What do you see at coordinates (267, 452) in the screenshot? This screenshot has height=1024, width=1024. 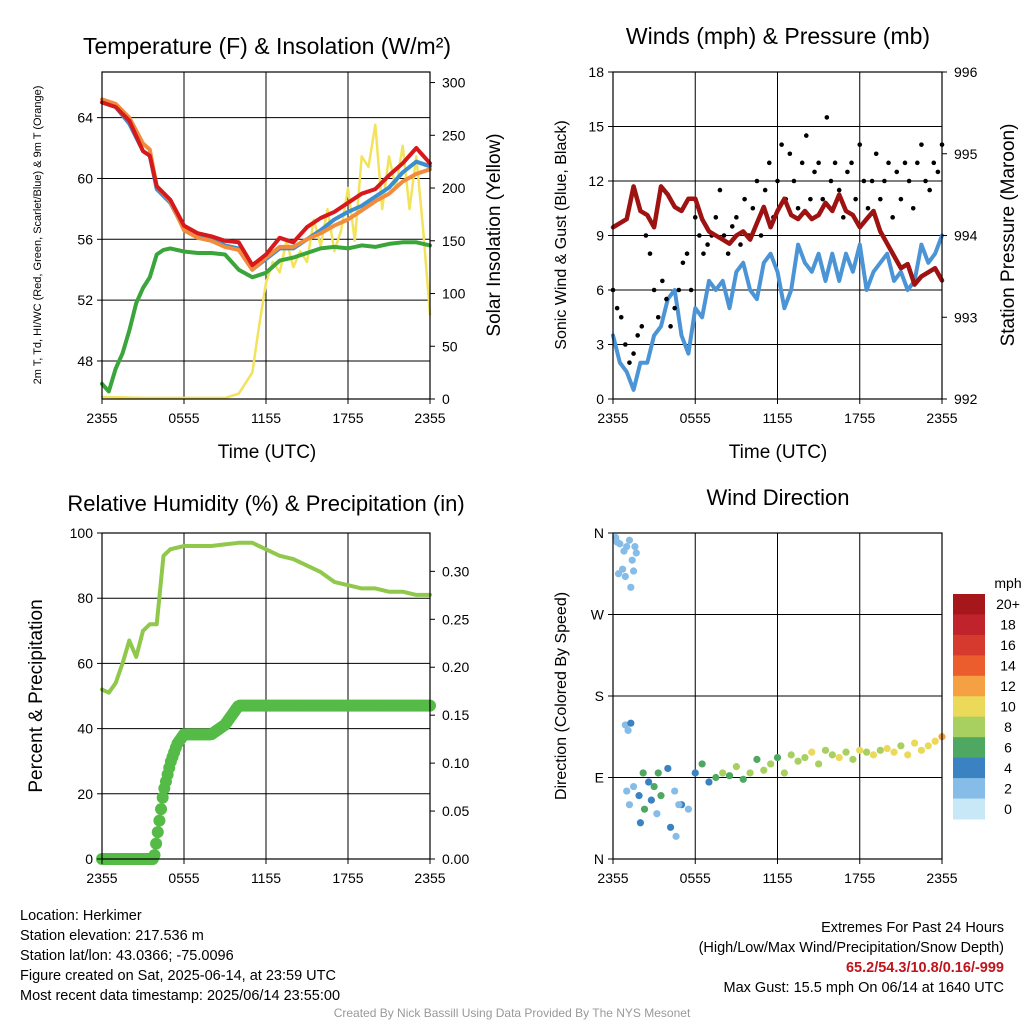 I see `temperature-x-axis-label: Time (UTC)` at bounding box center [267, 452].